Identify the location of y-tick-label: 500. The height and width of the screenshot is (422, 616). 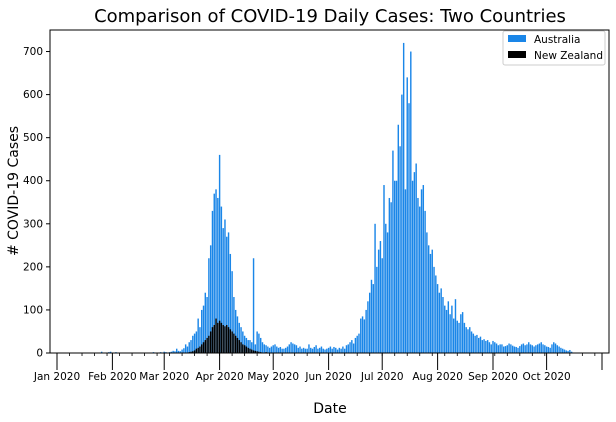
(33, 138).